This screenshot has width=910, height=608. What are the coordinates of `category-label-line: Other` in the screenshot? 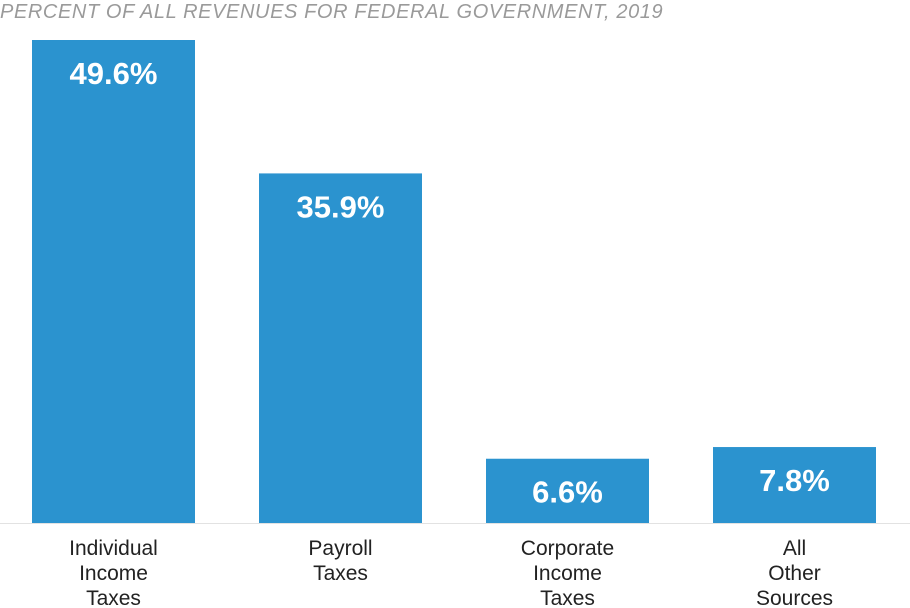 It's located at (794, 573).